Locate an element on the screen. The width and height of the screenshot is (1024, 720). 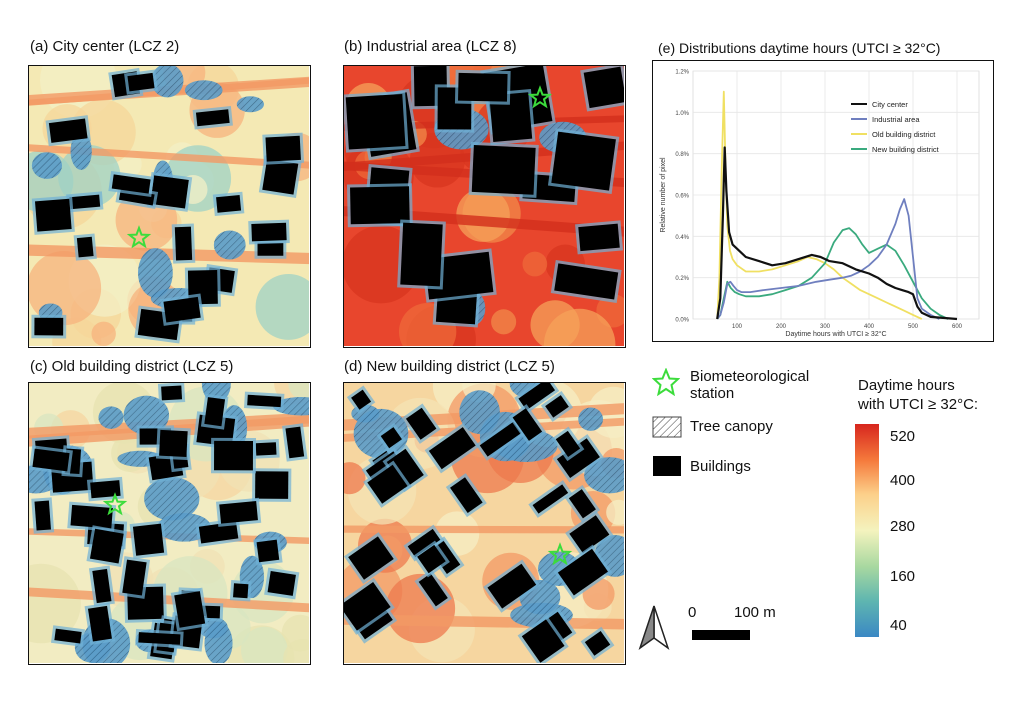
scale-length-label: 100 m is located at coordinates (755, 612).